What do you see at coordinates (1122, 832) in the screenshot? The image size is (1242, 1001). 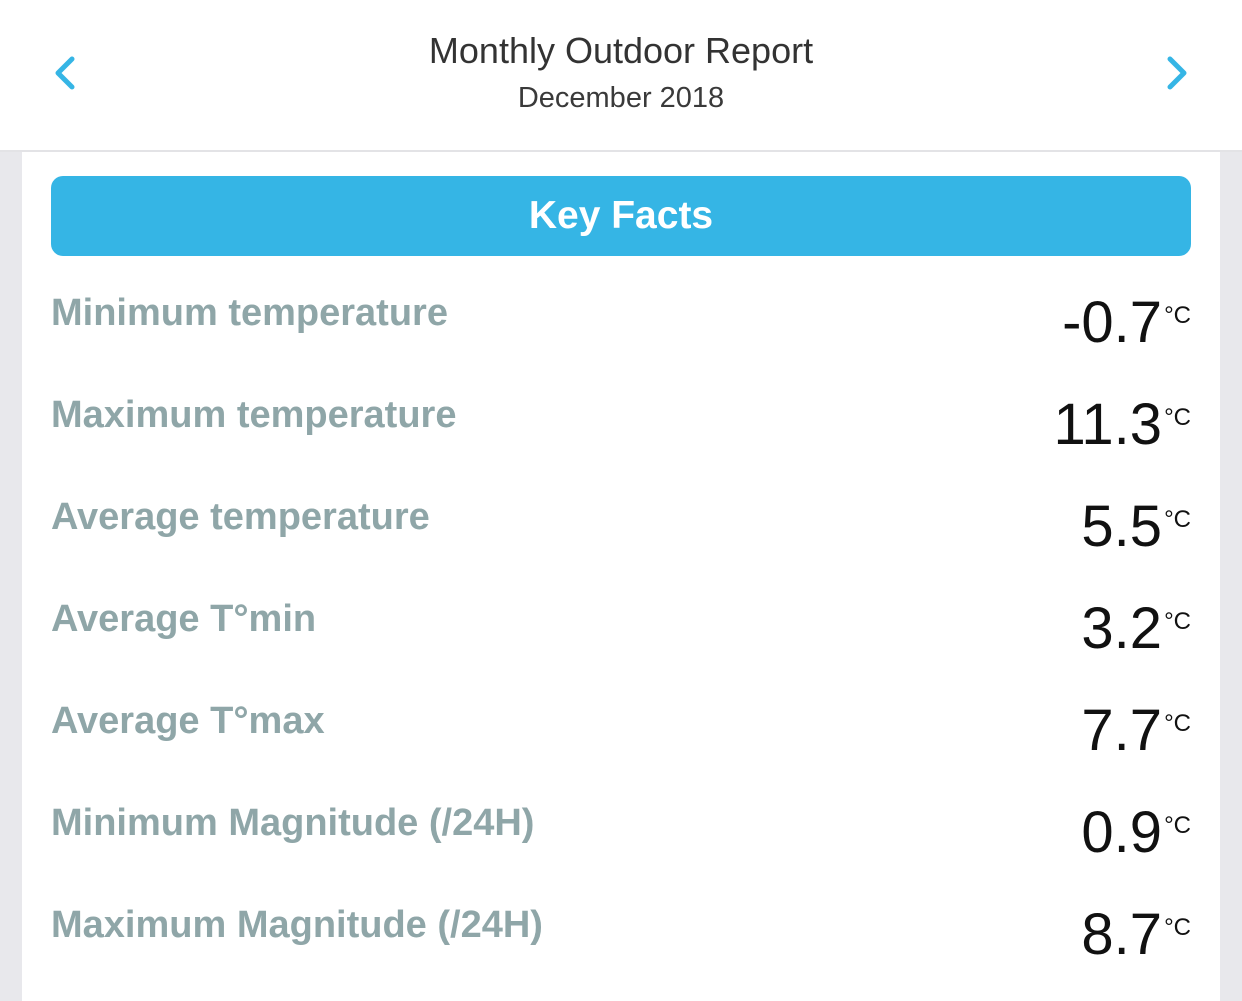 I see `fact-number: 0.9` at bounding box center [1122, 832].